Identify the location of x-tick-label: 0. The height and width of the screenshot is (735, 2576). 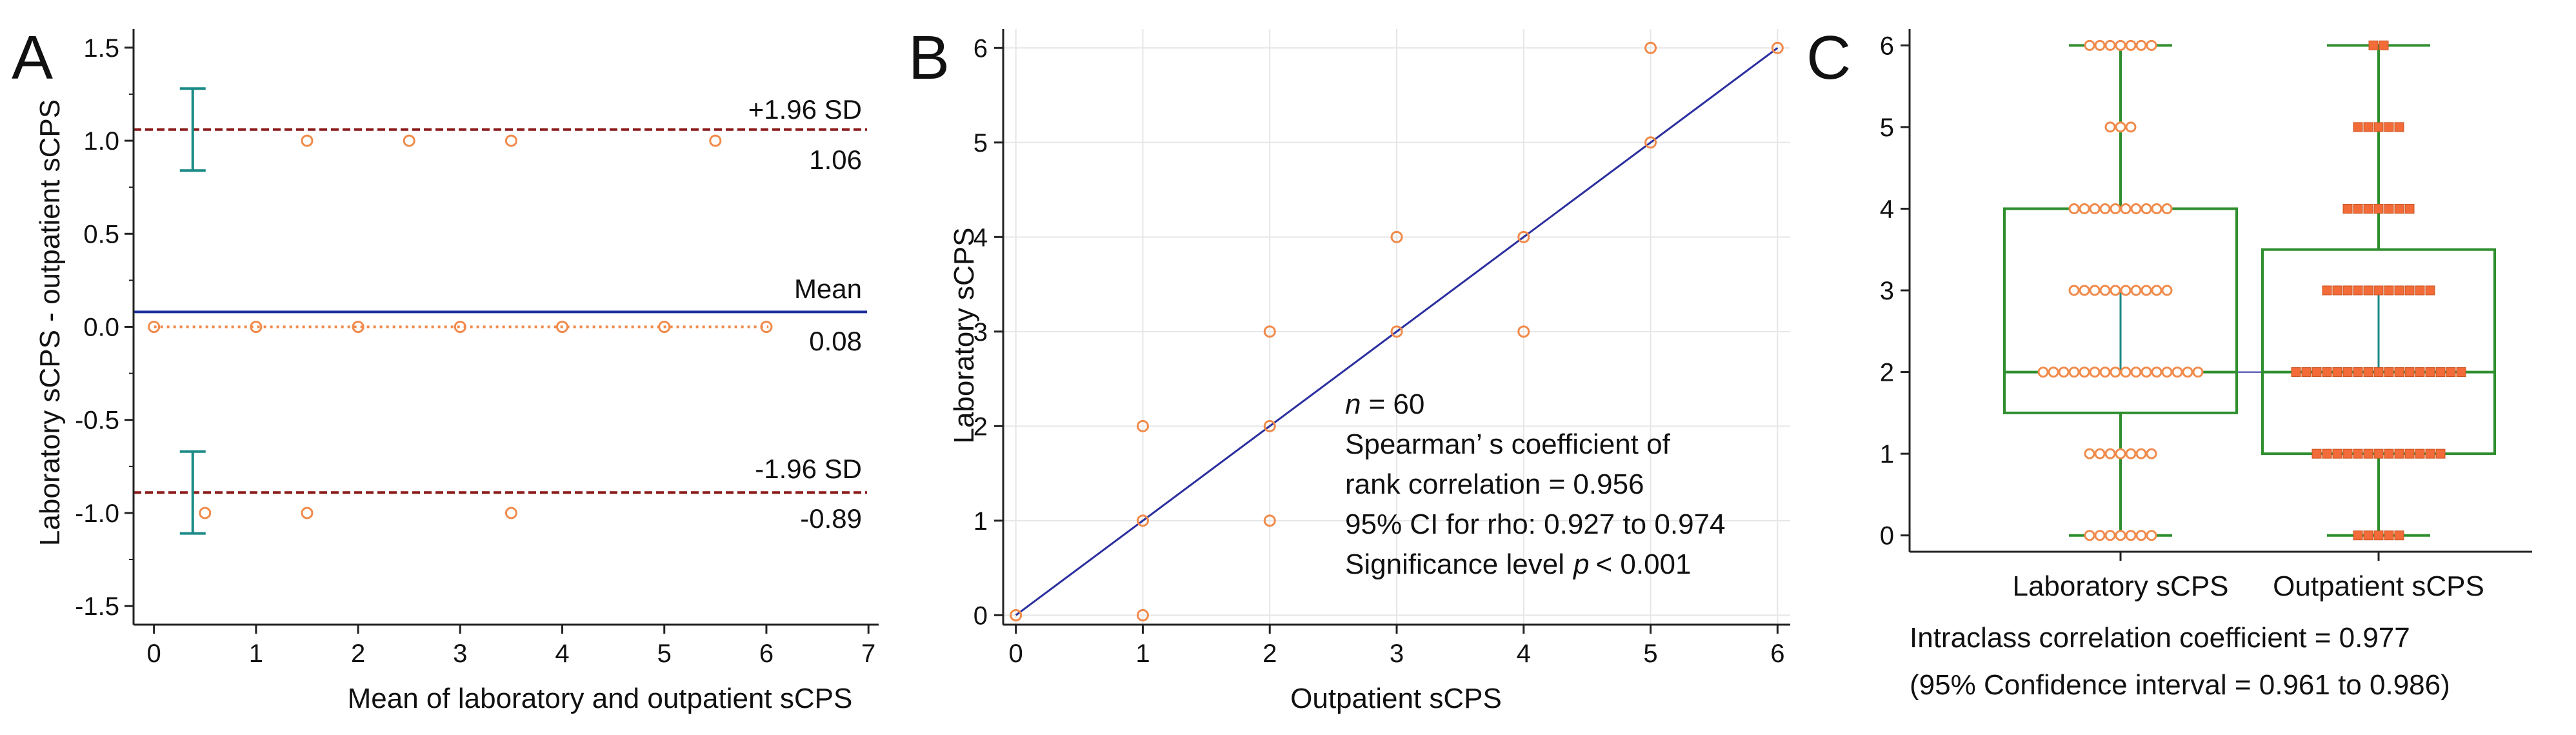
(154, 654).